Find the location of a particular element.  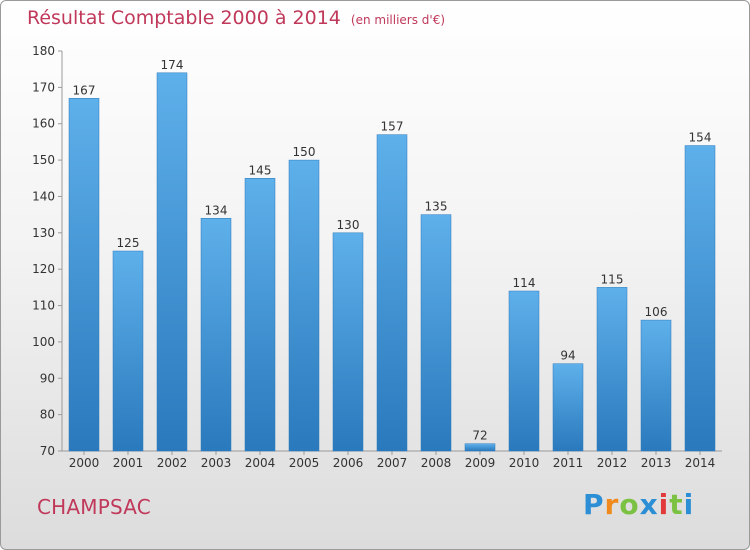

bar-2008 is located at coordinates (436, 333).